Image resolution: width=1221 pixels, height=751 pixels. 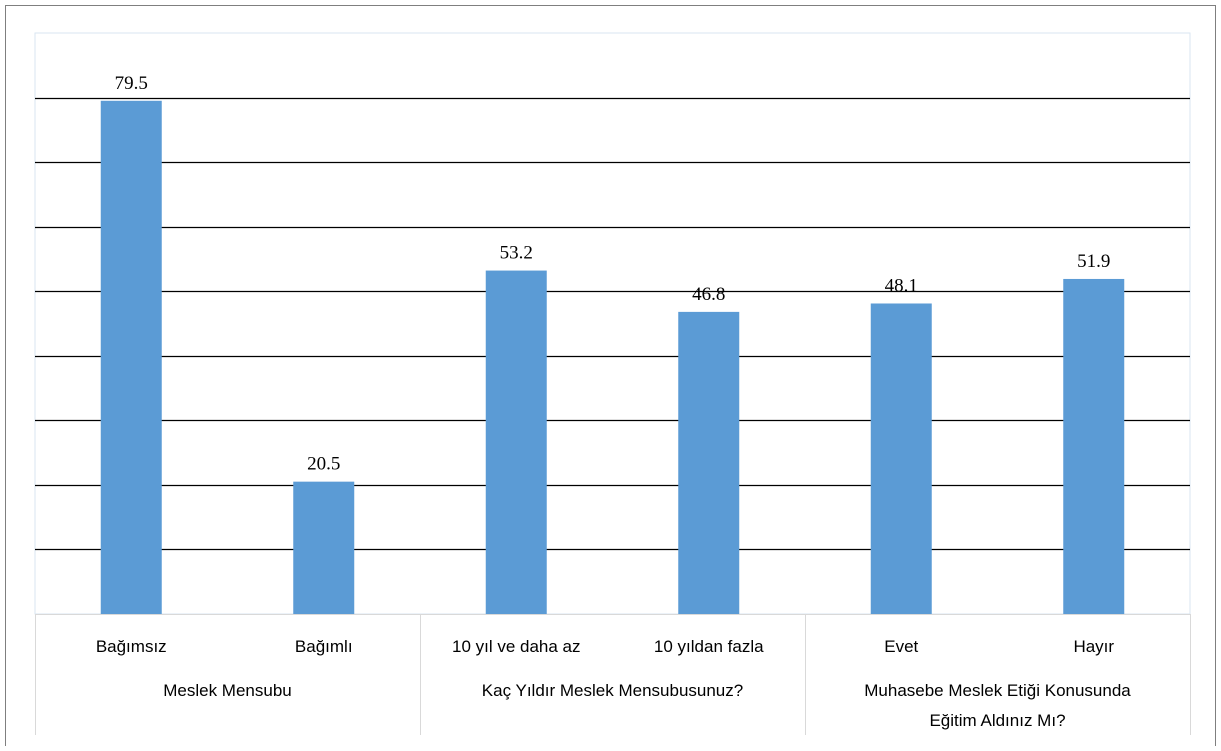 What do you see at coordinates (708, 294) in the screenshot?
I see `data-label: 46.8` at bounding box center [708, 294].